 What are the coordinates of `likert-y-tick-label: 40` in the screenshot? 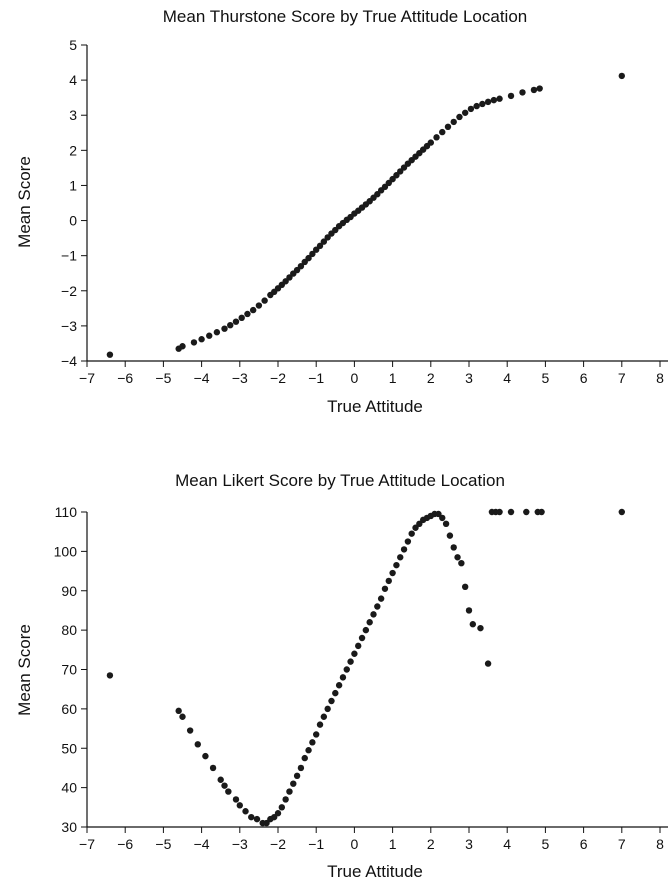 It's located at (69, 788).